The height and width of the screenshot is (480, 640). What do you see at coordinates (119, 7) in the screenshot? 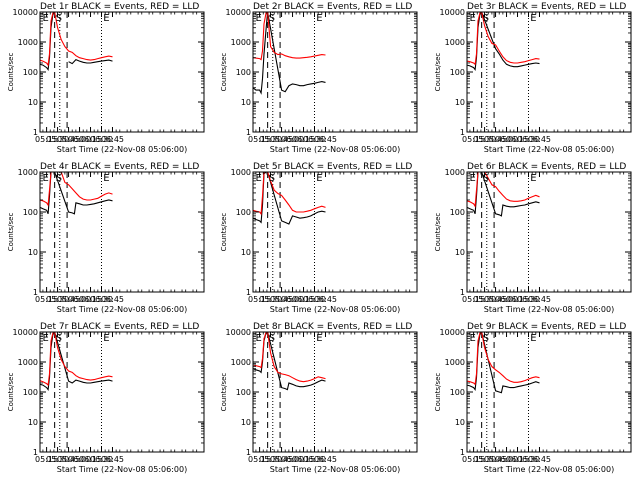
I see `chart-title: Det 1r BLACK = Events, RED = LLD` at bounding box center [119, 7].